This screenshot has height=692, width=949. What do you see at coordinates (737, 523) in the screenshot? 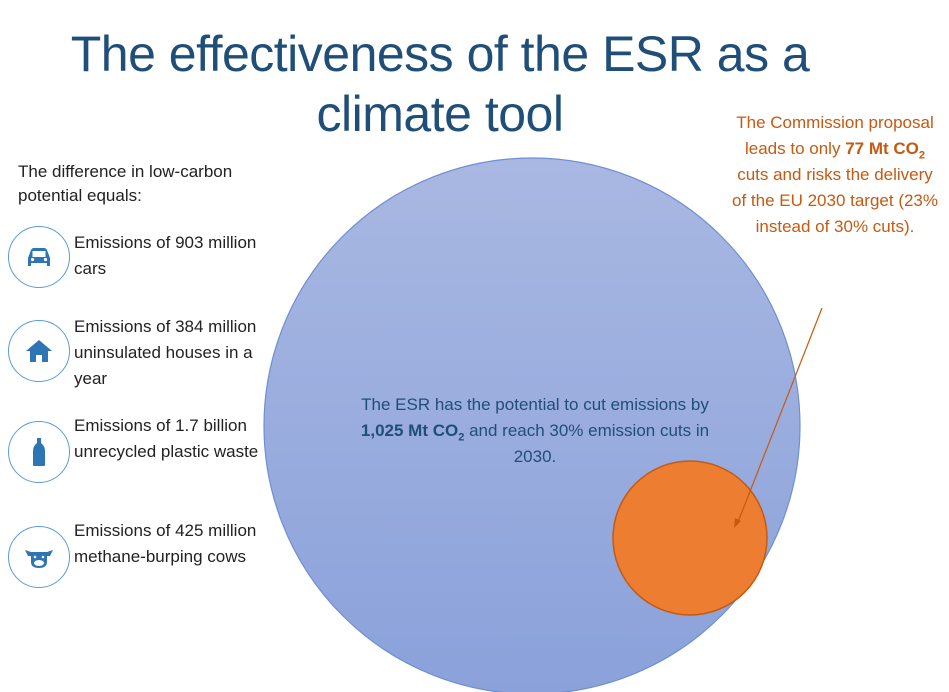
I see `callout-arrowhead` at bounding box center [737, 523].